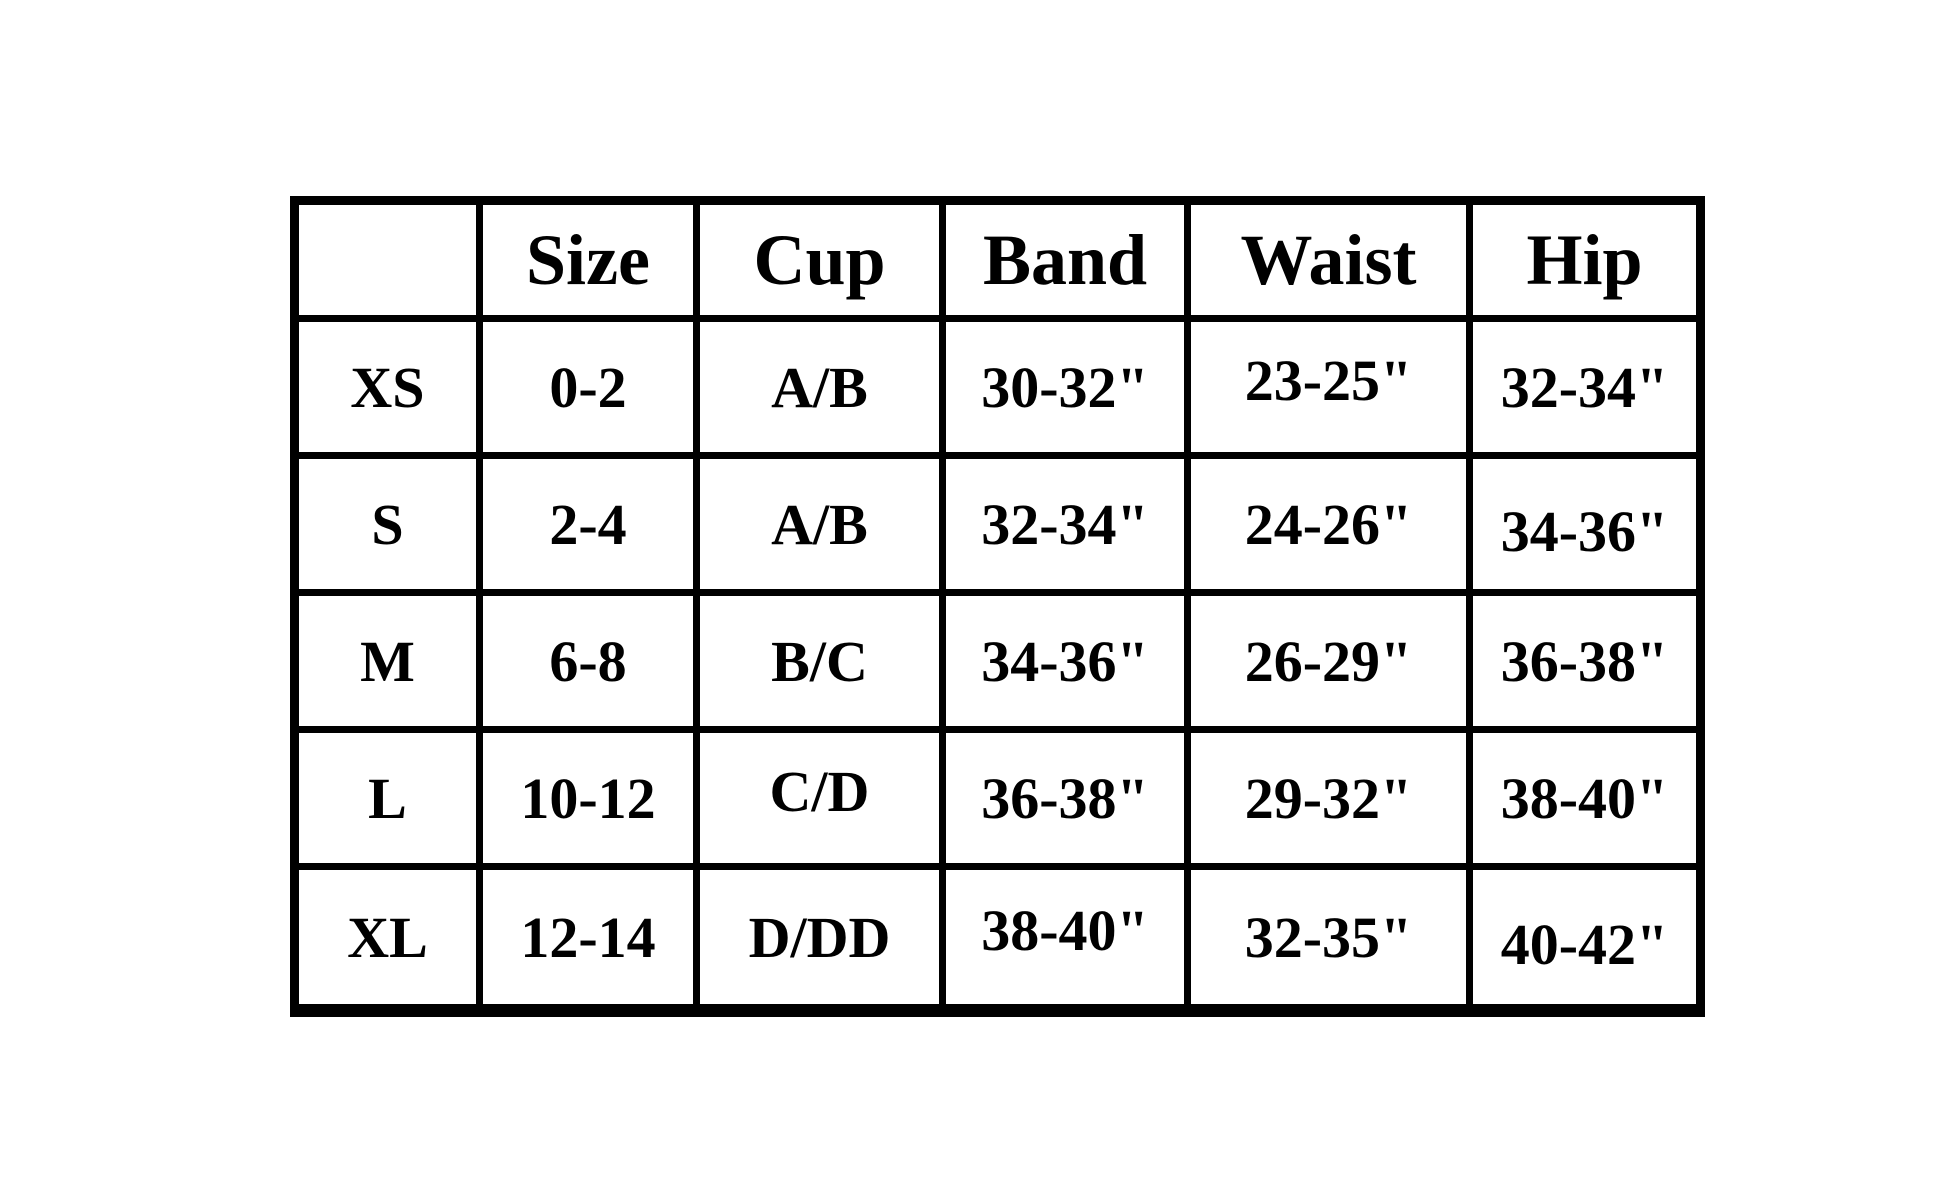 Image resolution: width=1946 pixels, height=1178 pixels. What do you see at coordinates (387, 524) in the screenshot?
I see `row-label-s: S` at bounding box center [387, 524].